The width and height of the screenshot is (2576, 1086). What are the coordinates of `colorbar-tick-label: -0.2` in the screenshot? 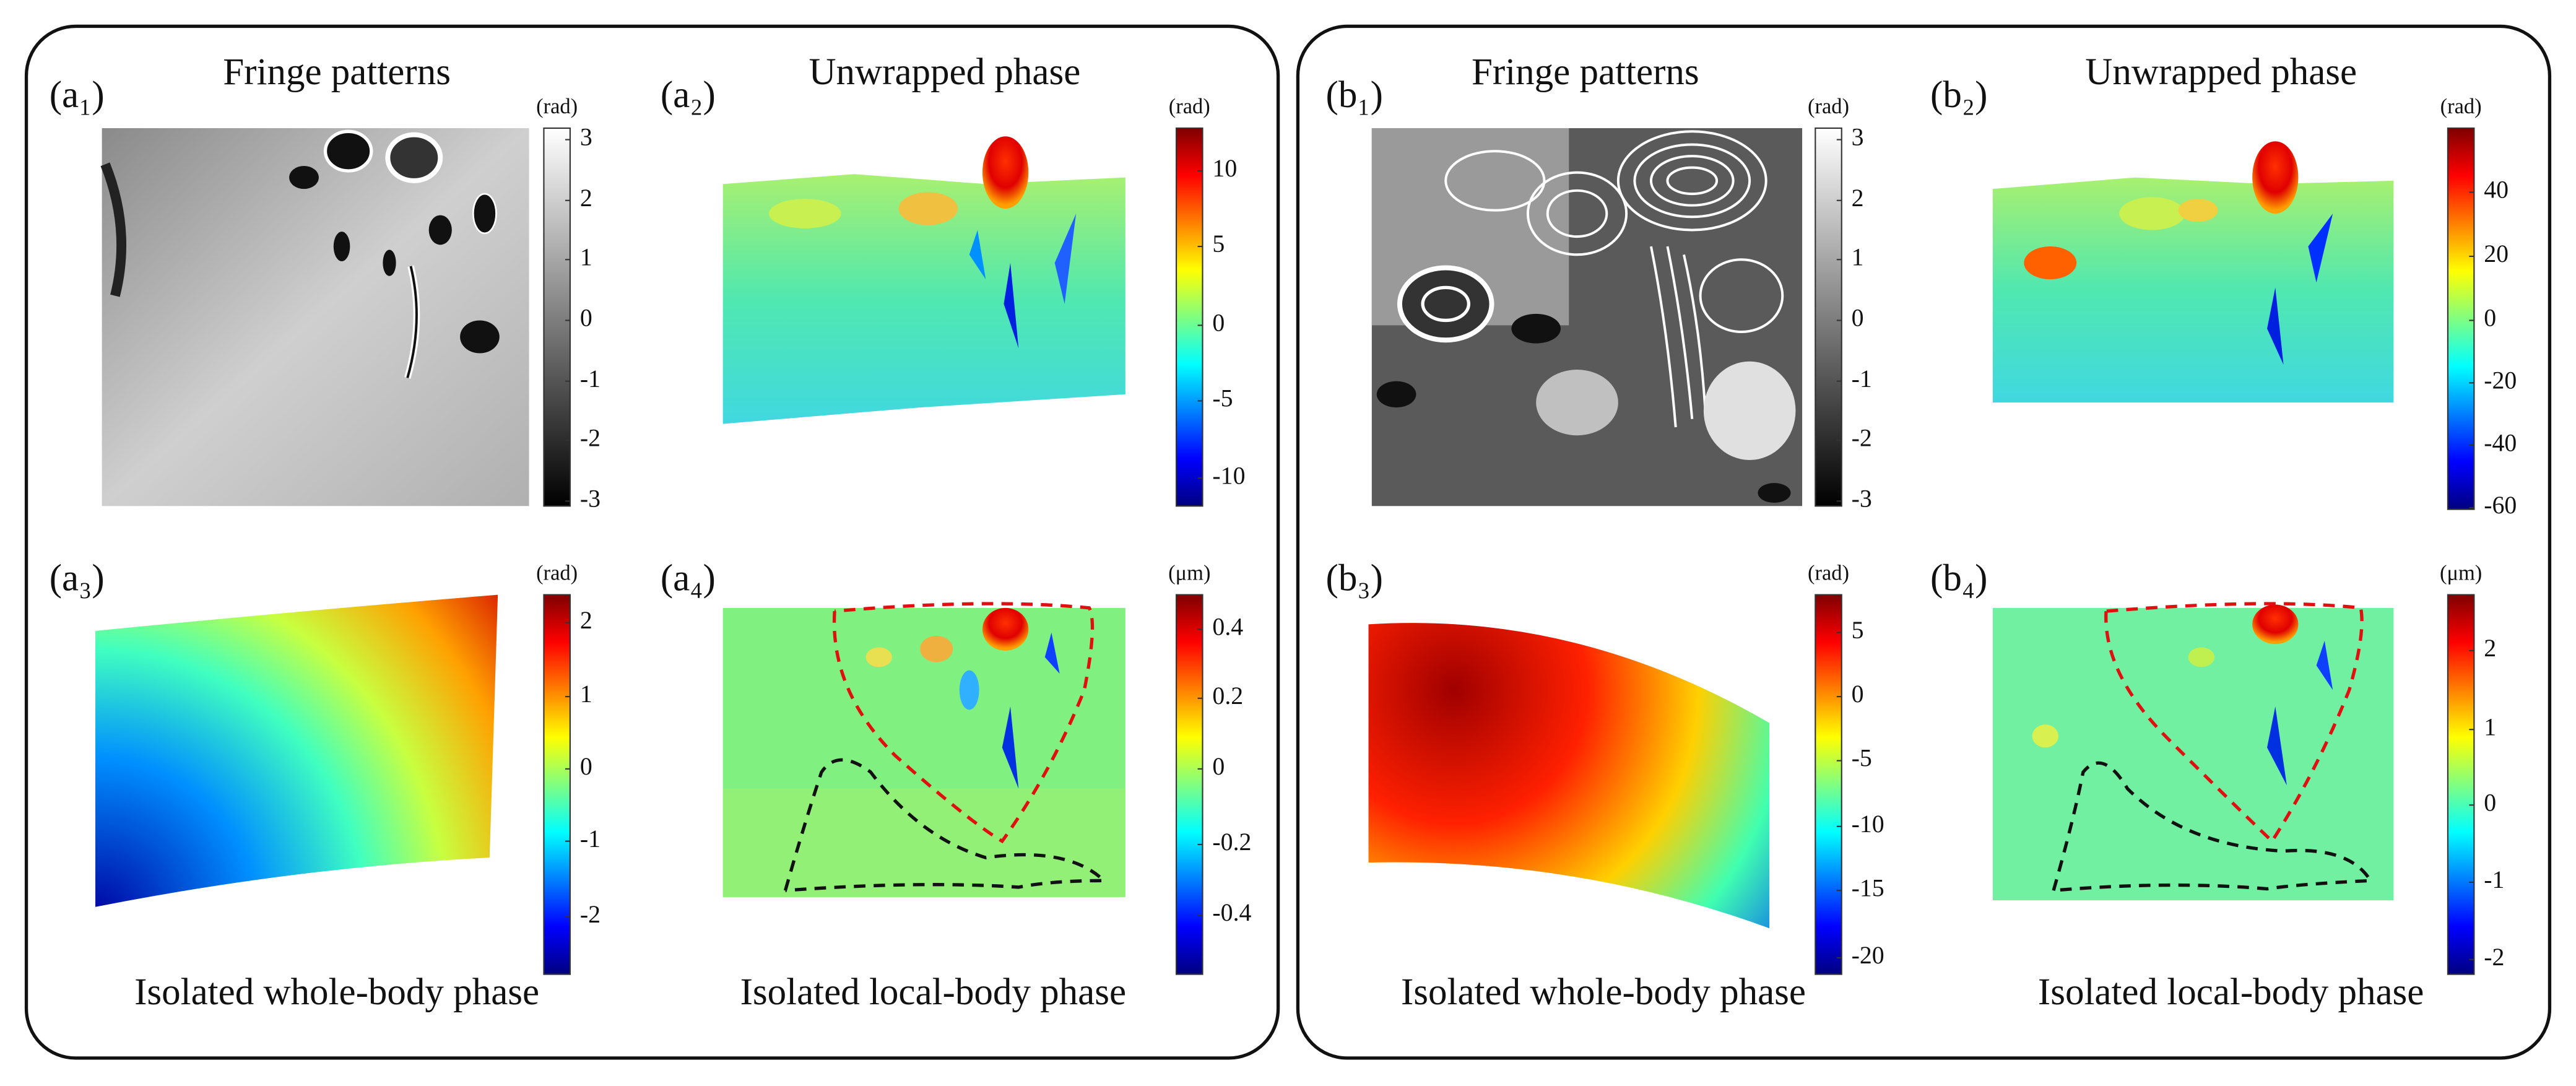 It's located at (1231, 842).